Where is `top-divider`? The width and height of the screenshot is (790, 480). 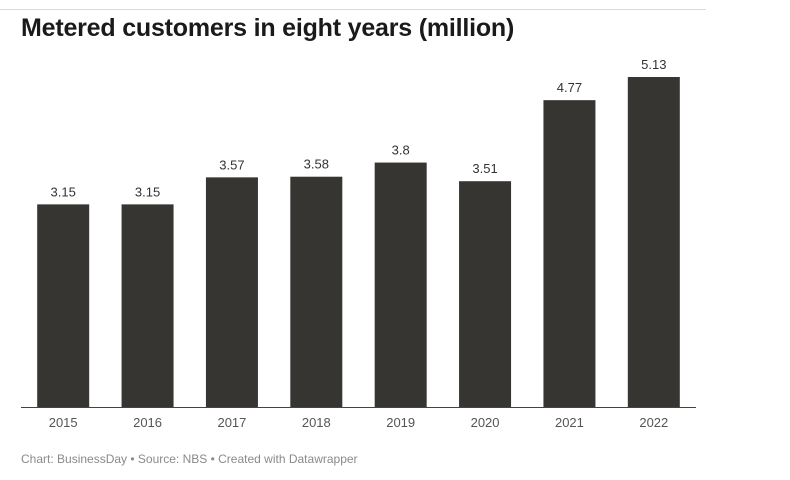 top-divider is located at coordinates (353, 9).